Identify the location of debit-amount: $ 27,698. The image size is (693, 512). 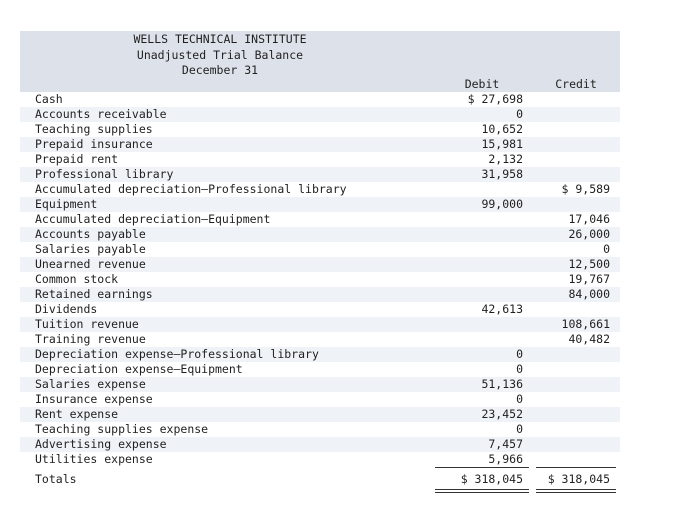
(495, 99).